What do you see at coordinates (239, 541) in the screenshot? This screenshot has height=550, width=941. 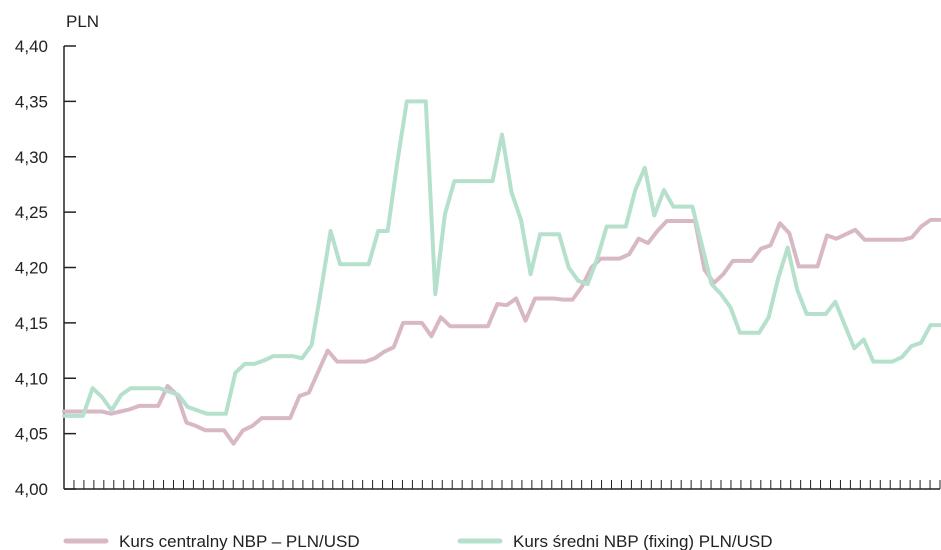 I see `legend-label-1: Kurs centralny NBP – PLN/USD` at bounding box center [239, 541].